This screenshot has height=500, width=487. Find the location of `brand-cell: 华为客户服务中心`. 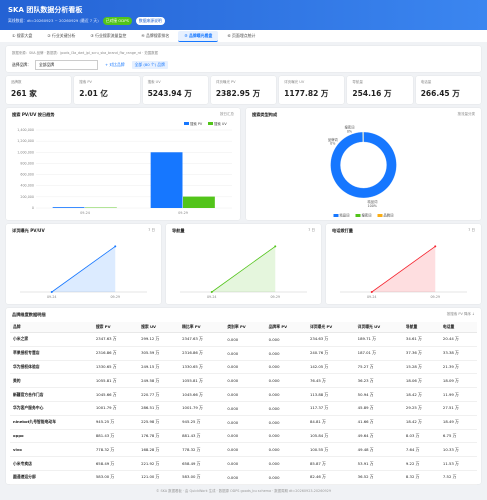

brand-cell: 华为客户服务中心 is located at coordinates (51, 408).